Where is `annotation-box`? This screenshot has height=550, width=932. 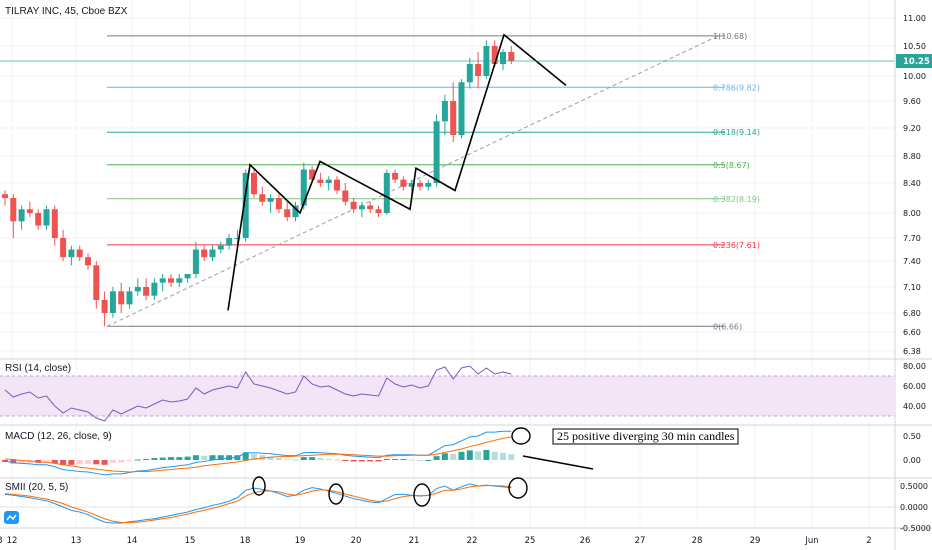 annotation-box is located at coordinates (645, 436).